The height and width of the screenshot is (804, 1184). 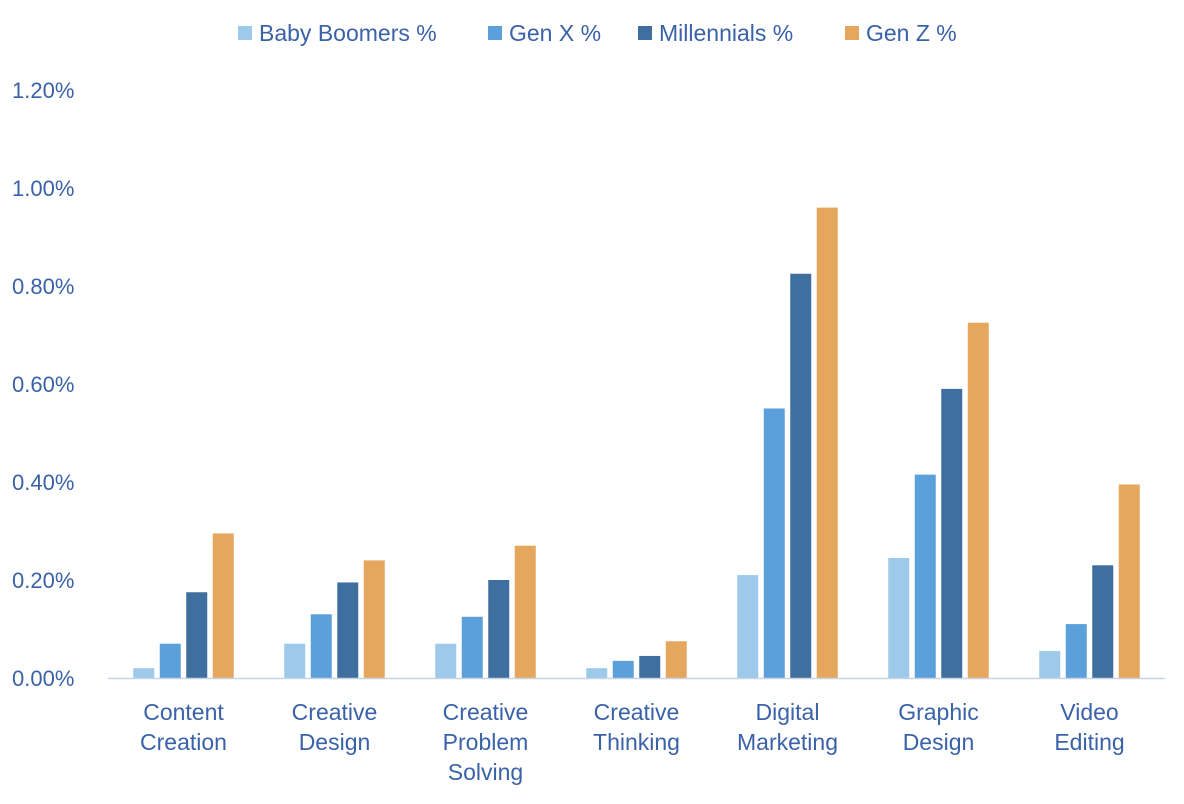 What do you see at coordinates (183, 712) in the screenshot?
I see `x-tick-label: Content` at bounding box center [183, 712].